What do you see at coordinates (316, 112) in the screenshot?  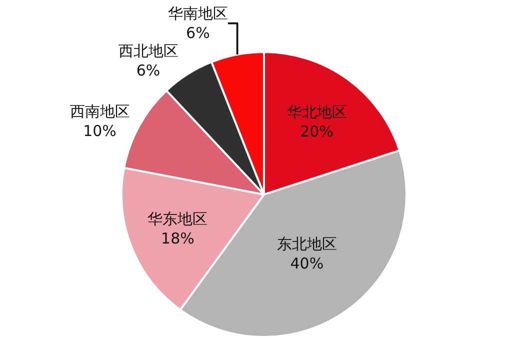 I see `slice-label: 华北地区` at bounding box center [316, 112].